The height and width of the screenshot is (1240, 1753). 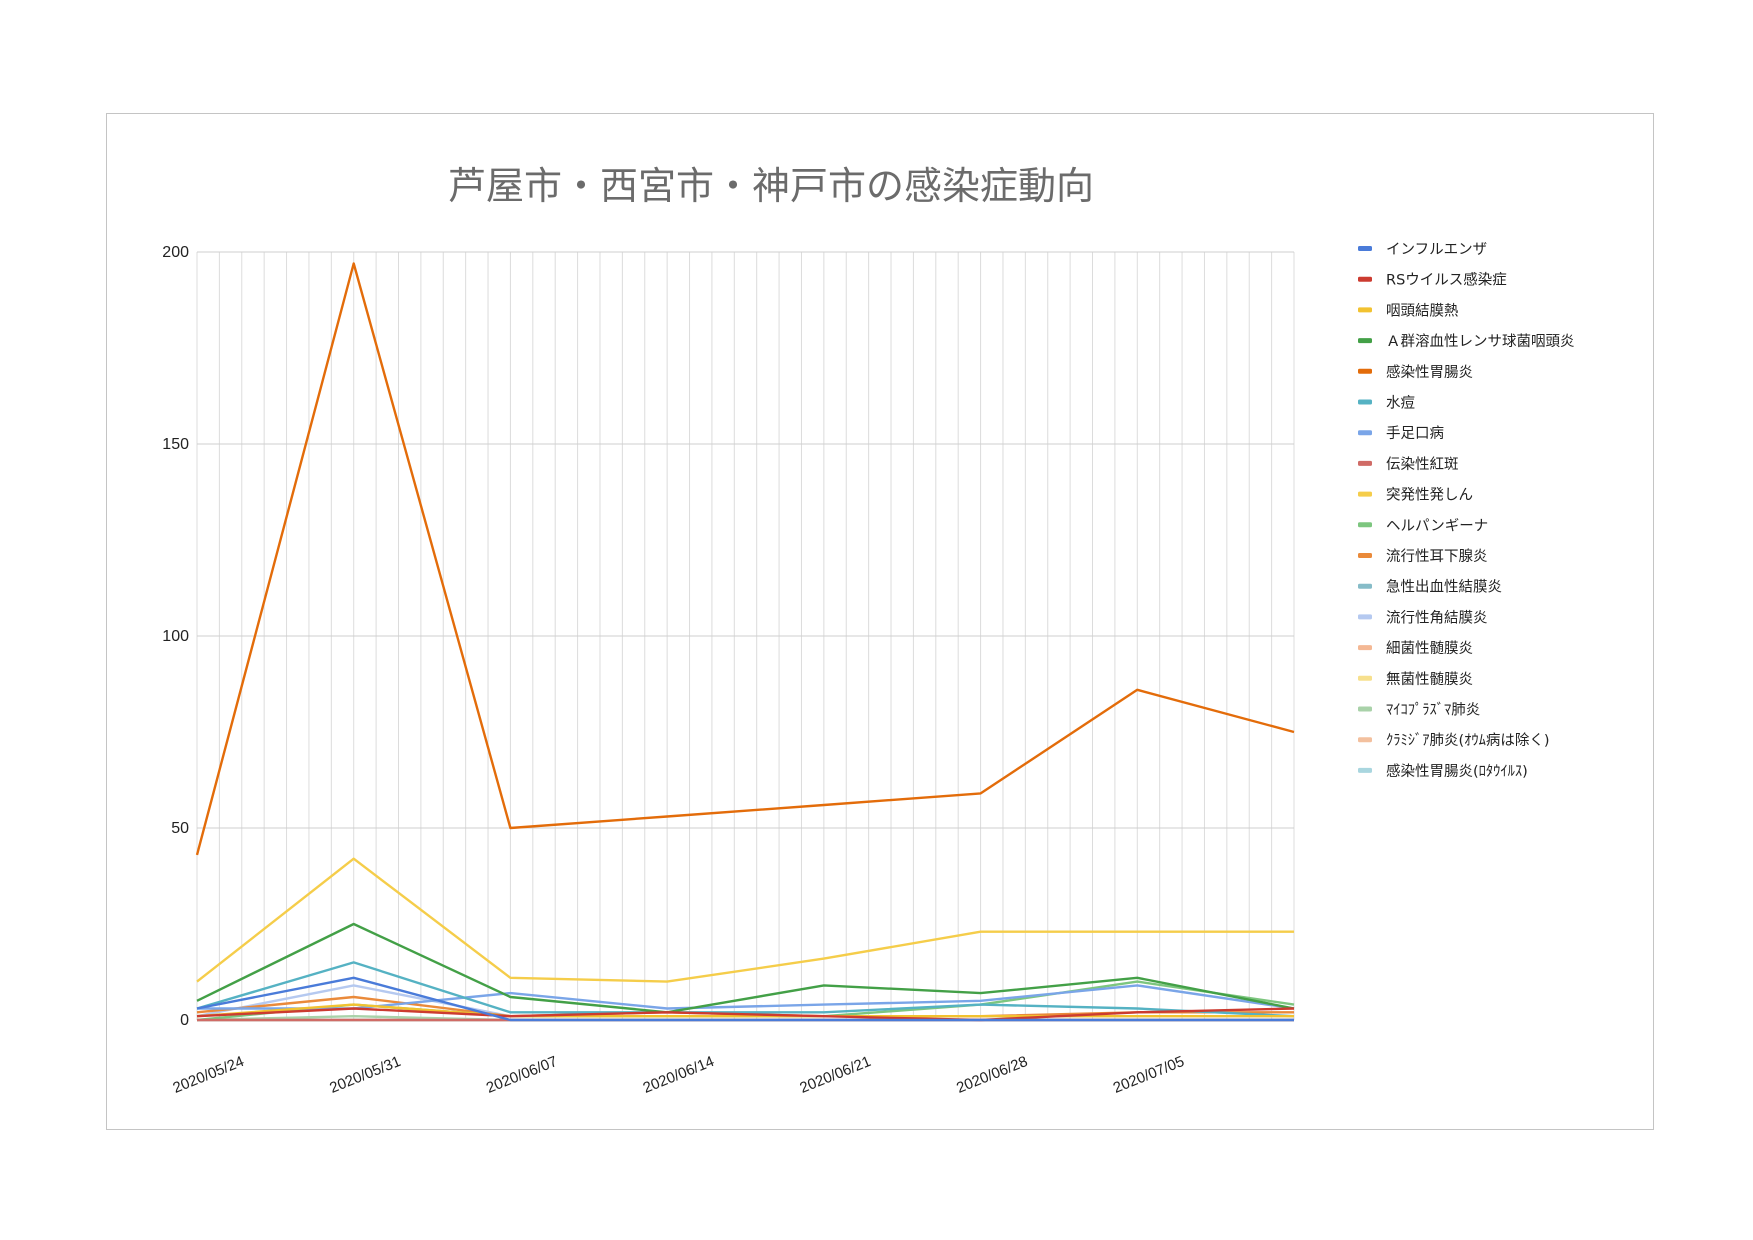 What do you see at coordinates (1436, 249) in the screenshot?
I see `legend-label: インフルエンザ` at bounding box center [1436, 249].